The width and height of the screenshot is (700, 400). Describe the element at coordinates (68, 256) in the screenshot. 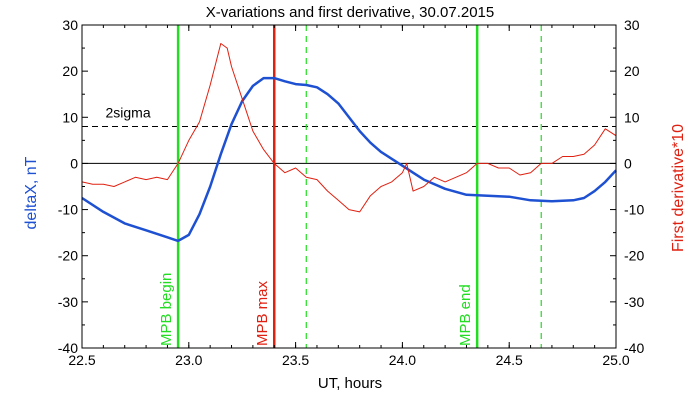

I see `y-tick-label-left: -20` at that location.